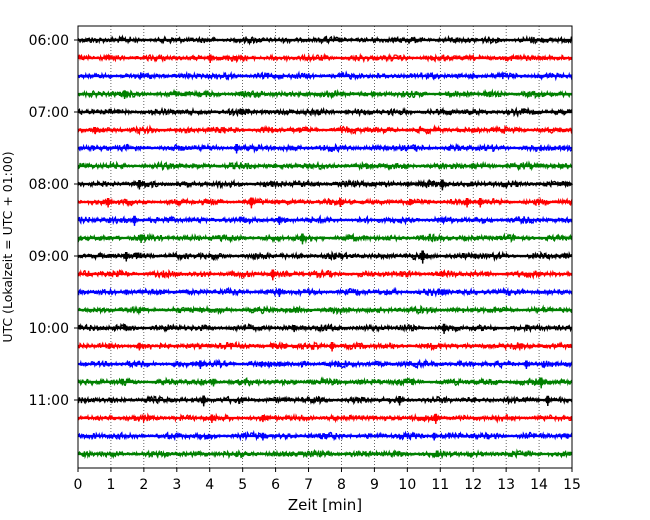  What do you see at coordinates (49, 185) in the screenshot?
I see `y-tick-label: 08:00` at bounding box center [49, 185].